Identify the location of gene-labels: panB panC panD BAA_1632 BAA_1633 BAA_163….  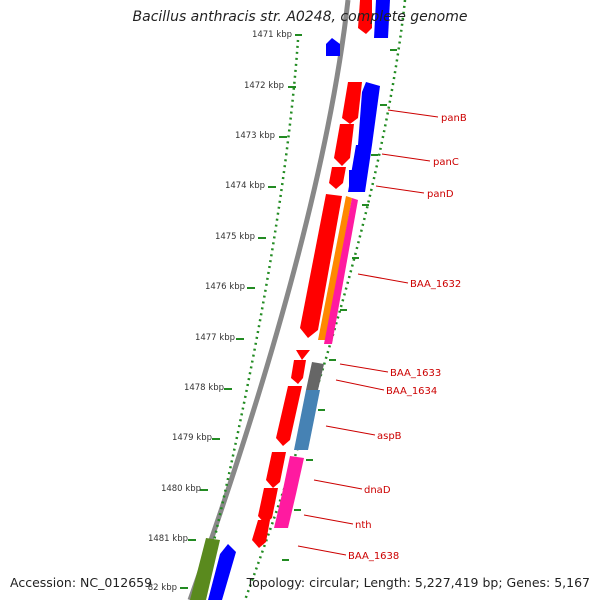
(407, 337).